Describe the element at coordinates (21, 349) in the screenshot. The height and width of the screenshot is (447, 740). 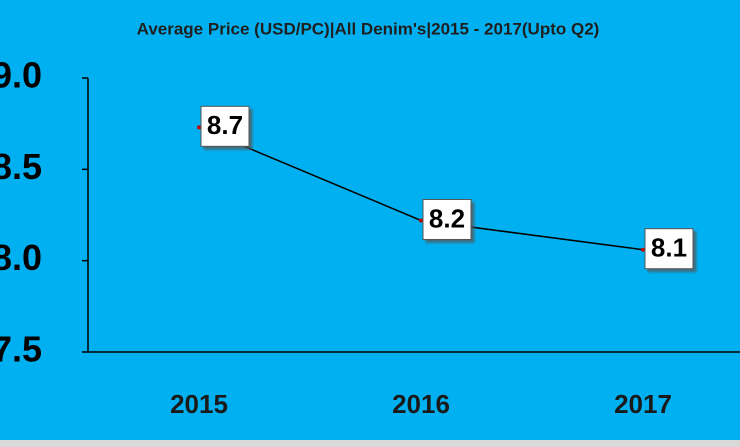
I see `y-tick-label: 7.5` at that location.